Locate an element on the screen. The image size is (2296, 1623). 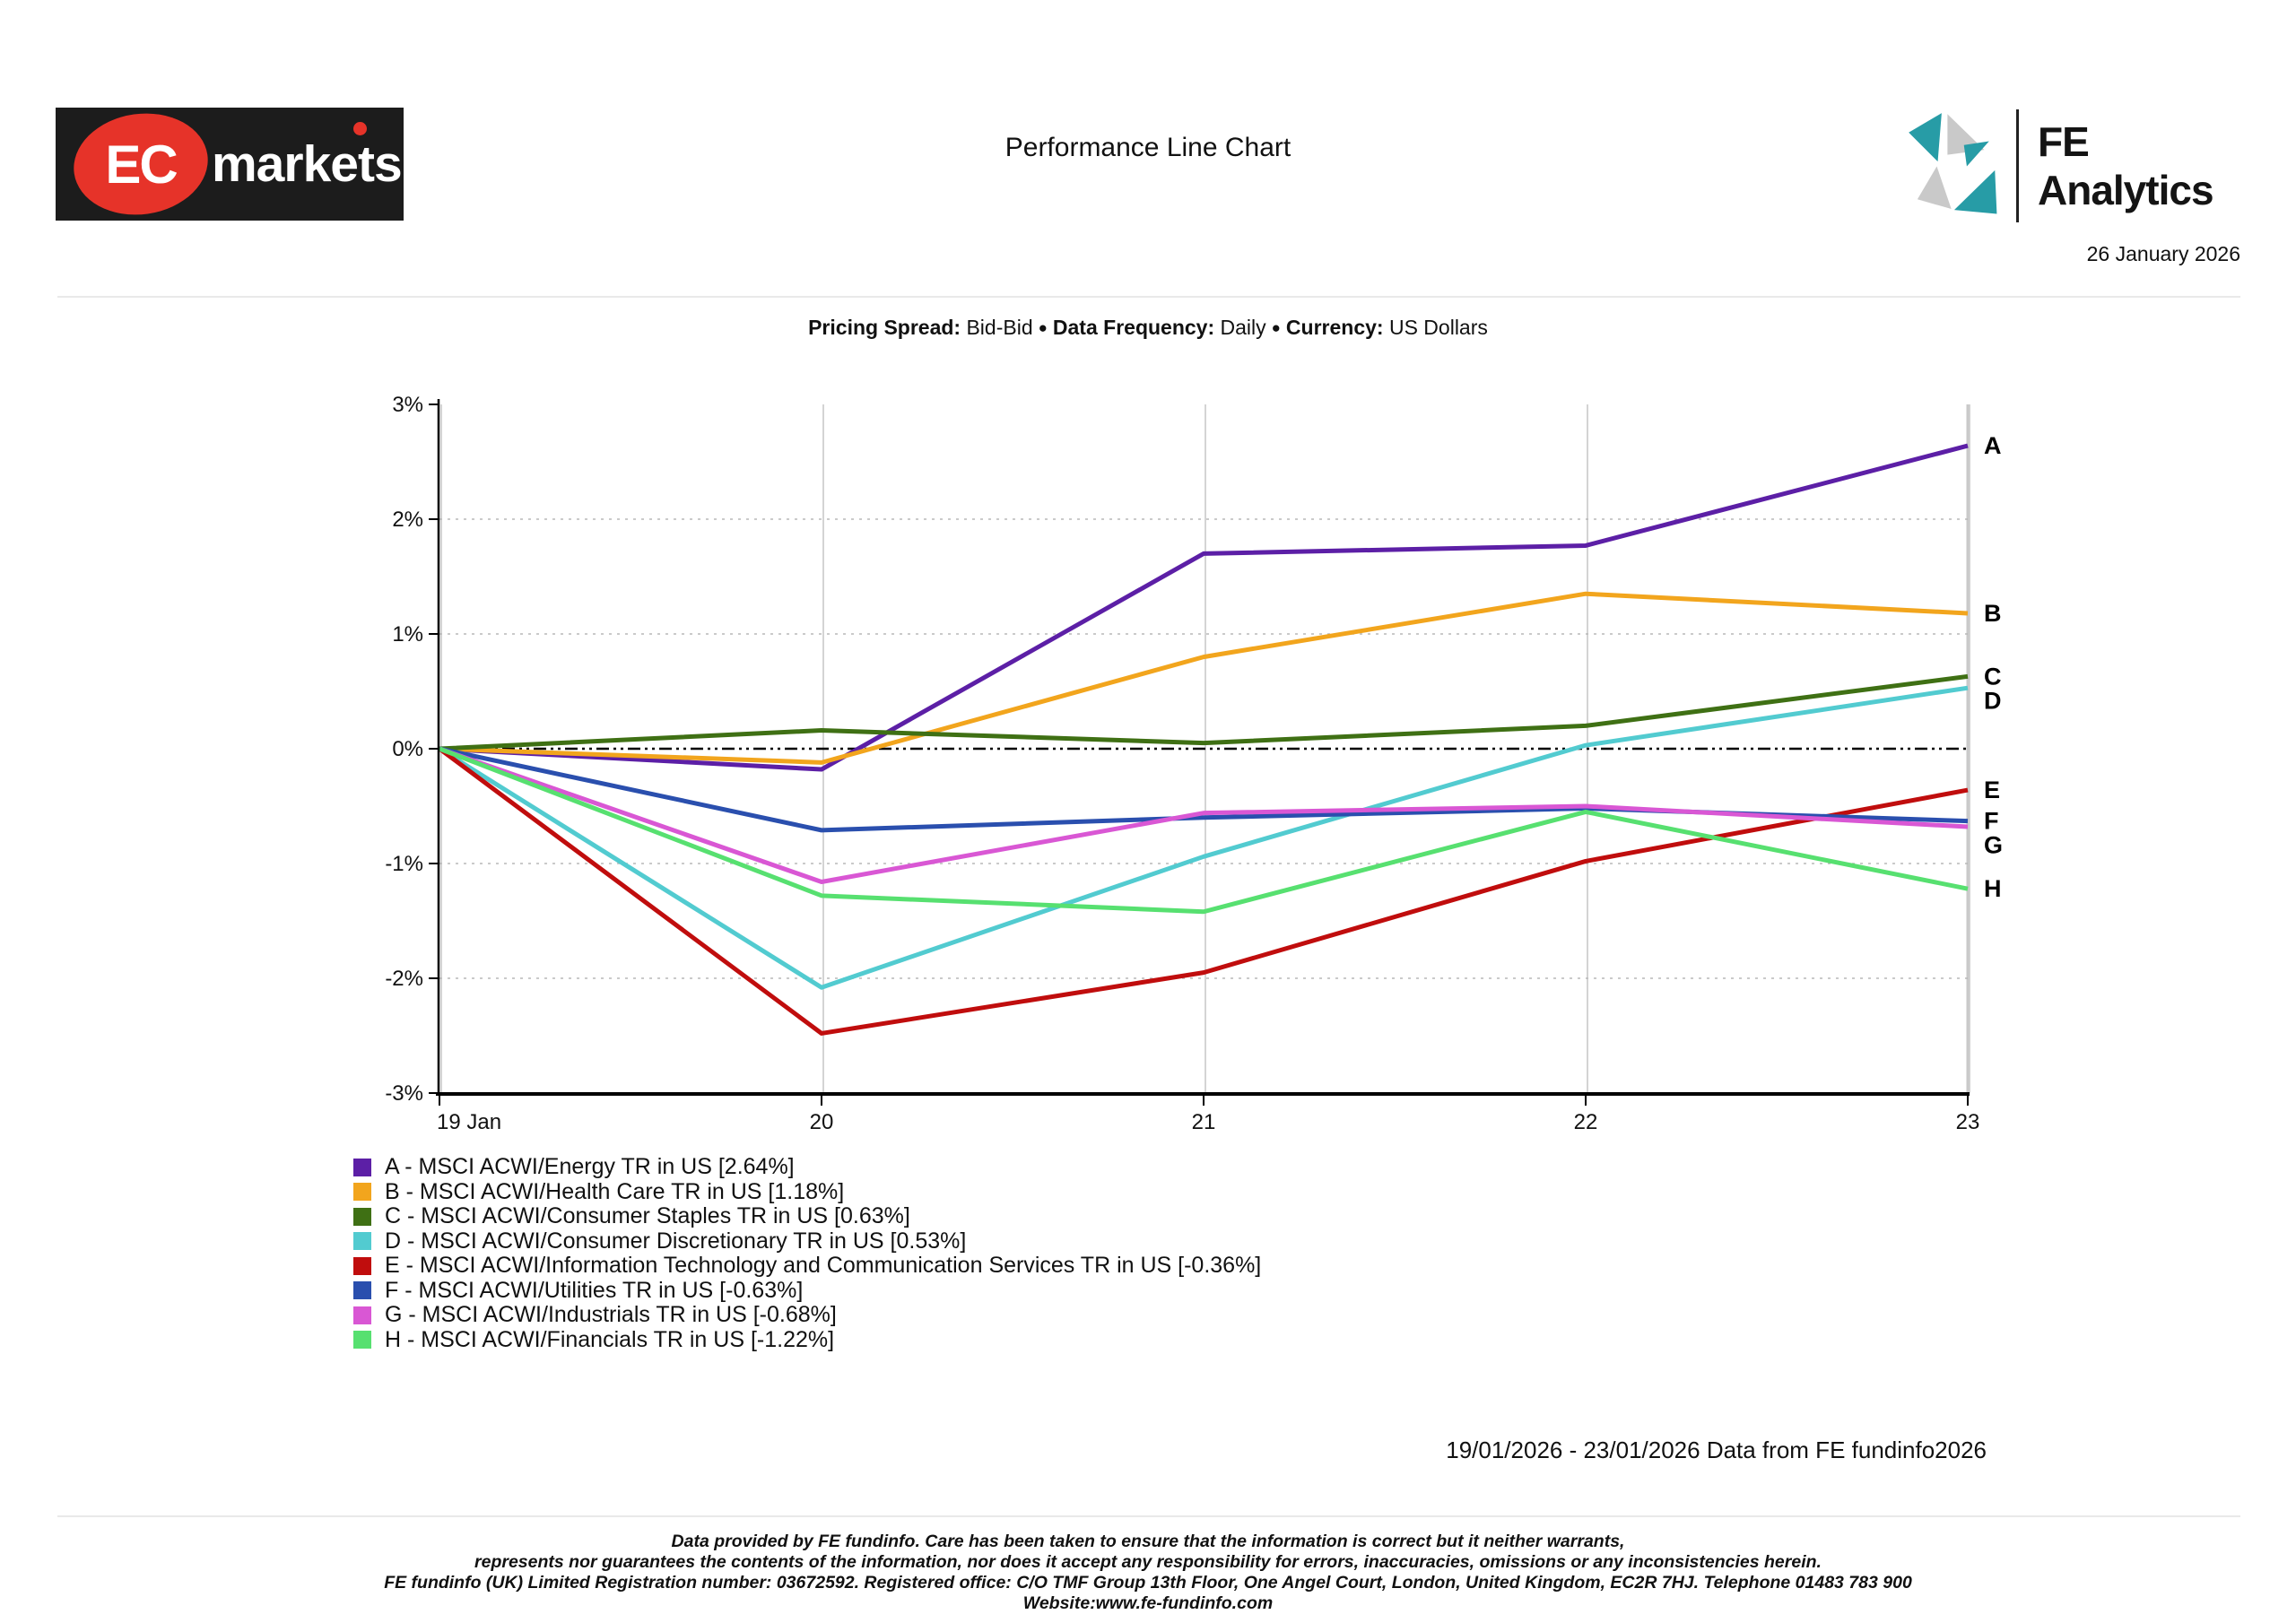
legend-swatch-G is located at coordinates (362, 1315).